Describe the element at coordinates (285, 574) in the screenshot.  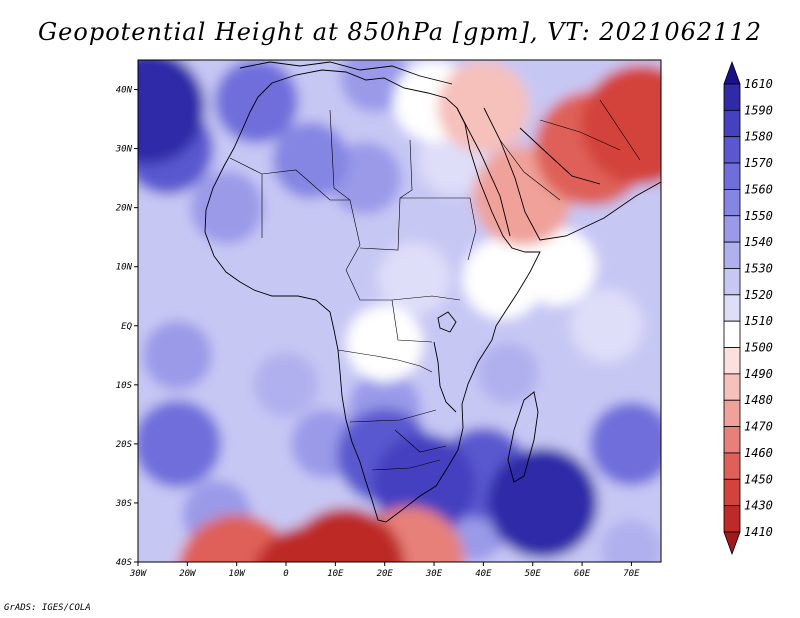
I see `x-tick-label: 0` at that location.